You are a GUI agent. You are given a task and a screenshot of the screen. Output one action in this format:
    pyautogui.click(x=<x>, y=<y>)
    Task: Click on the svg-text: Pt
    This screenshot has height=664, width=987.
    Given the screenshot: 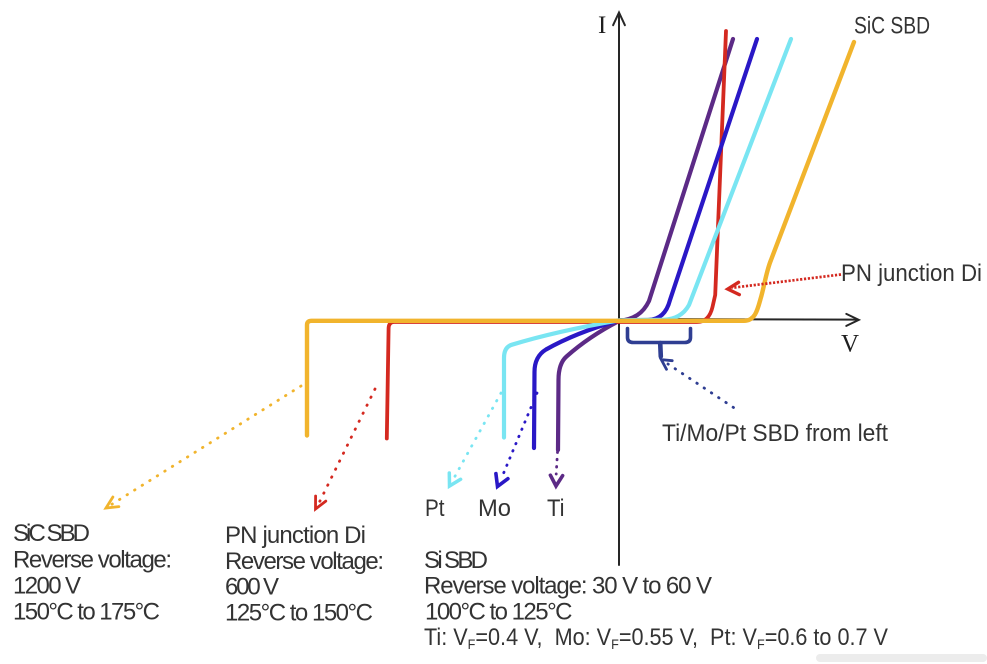 What is the action you would take?
    pyautogui.click(x=435, y=508)
    